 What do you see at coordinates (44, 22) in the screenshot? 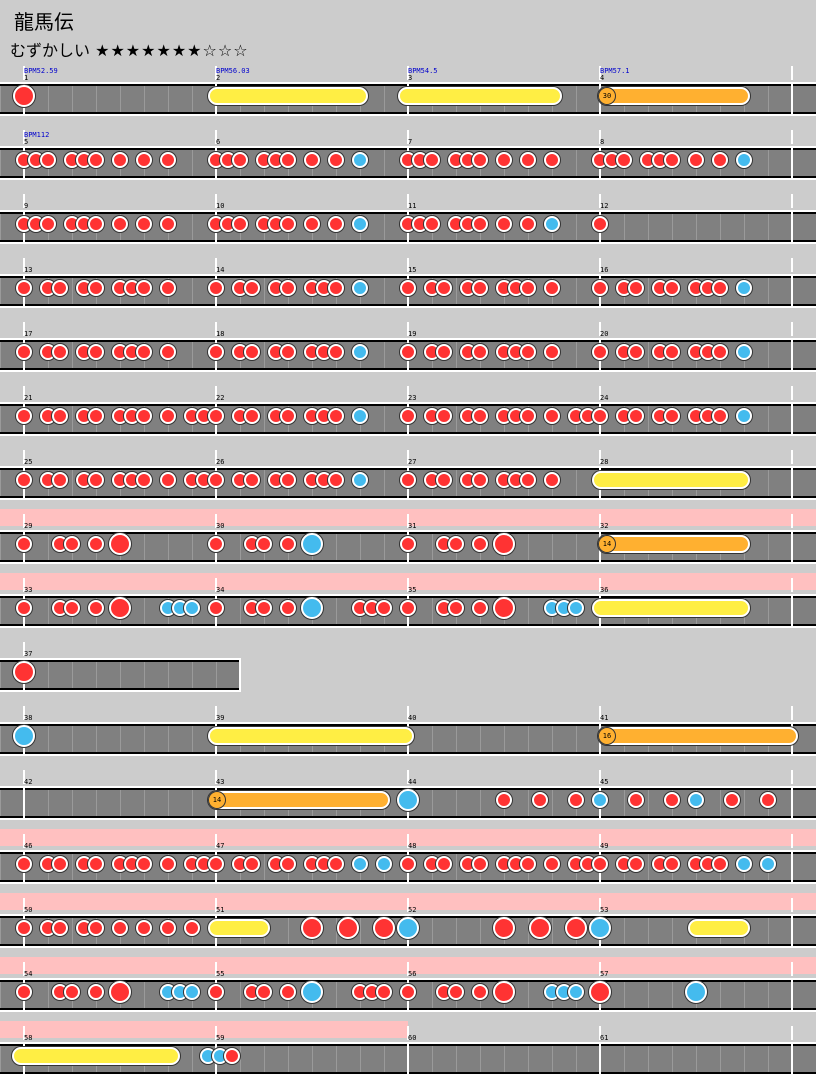
I see `song-title: 龍馬伝` at bounding box center [44, 22].